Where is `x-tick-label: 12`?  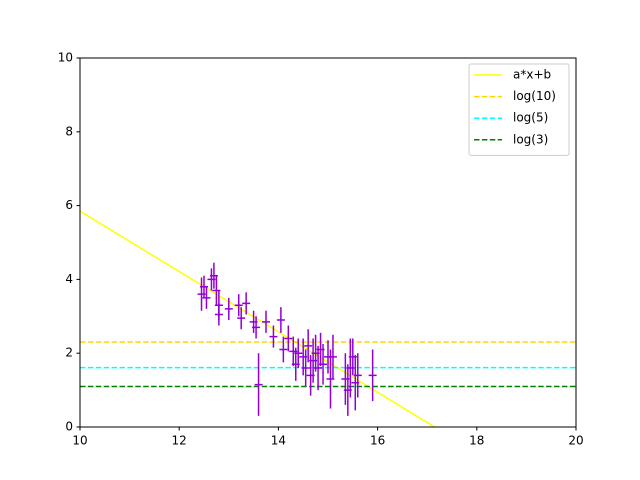
x-tick-label: 12 is located at coordinates (179, 441).